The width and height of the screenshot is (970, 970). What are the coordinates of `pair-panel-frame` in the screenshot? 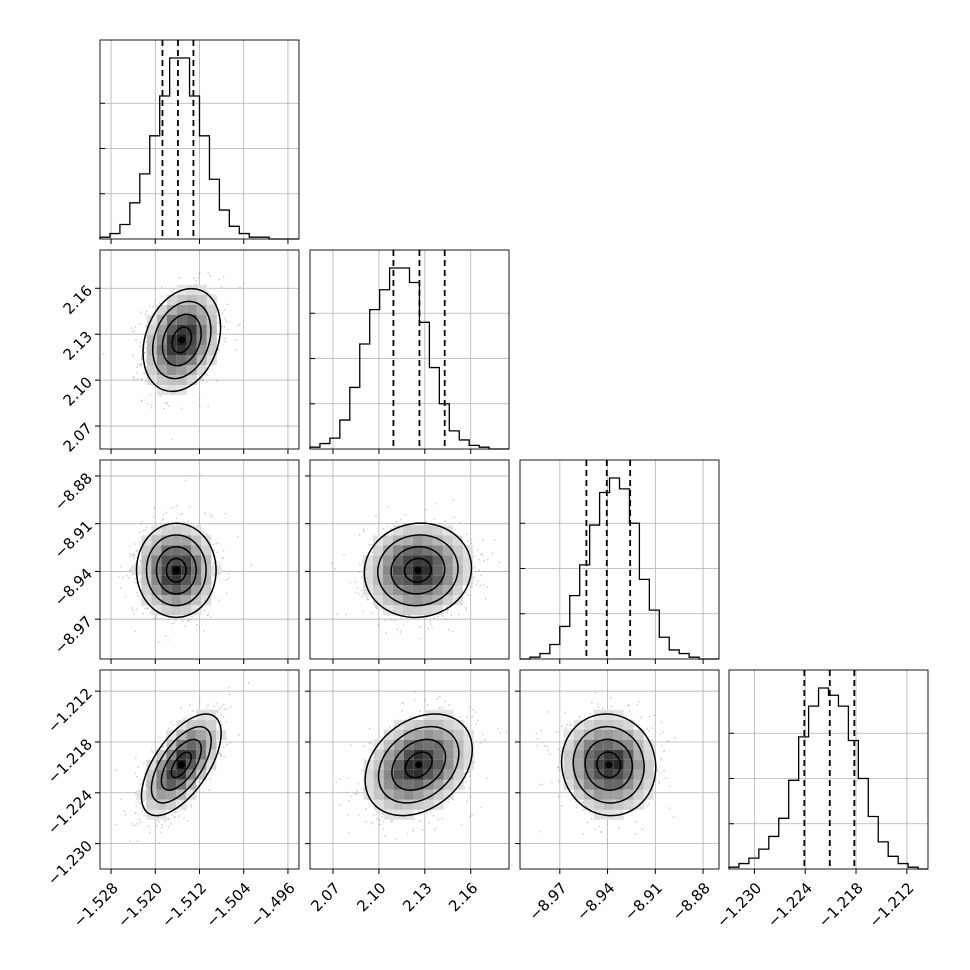 It's located at (409, 769).